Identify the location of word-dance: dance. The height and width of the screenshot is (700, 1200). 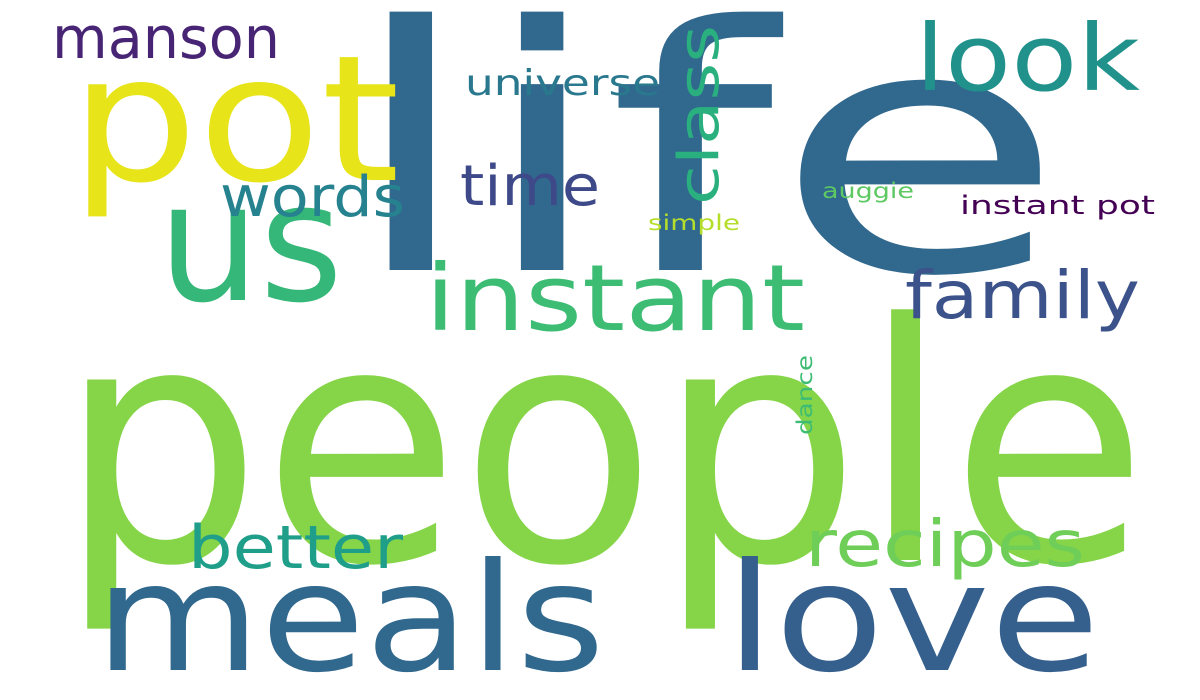
(805, 395).